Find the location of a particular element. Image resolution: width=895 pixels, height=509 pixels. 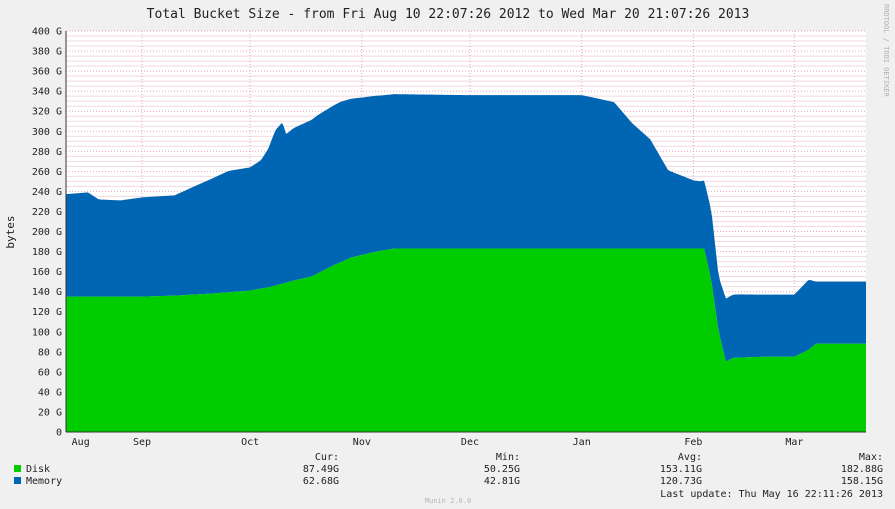

memory-legend-swatch is located at coordinates (17, 480).